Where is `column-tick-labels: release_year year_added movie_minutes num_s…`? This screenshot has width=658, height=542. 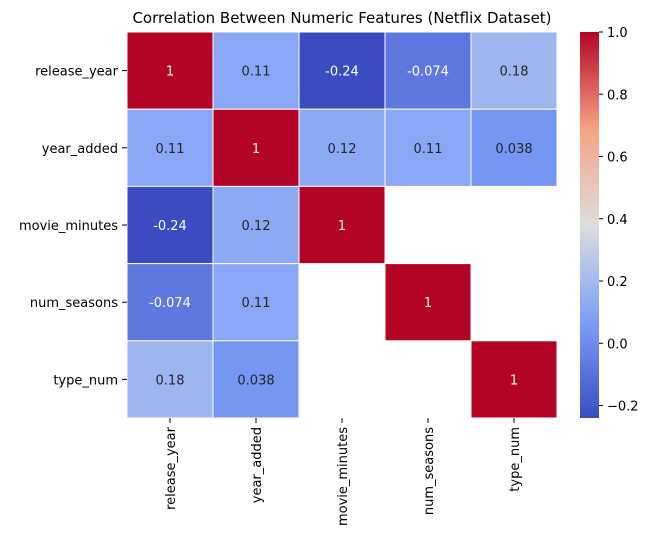 column-tick-labels: release_year year_added movie_minutes num_s… is located at coordinates (343, 472).